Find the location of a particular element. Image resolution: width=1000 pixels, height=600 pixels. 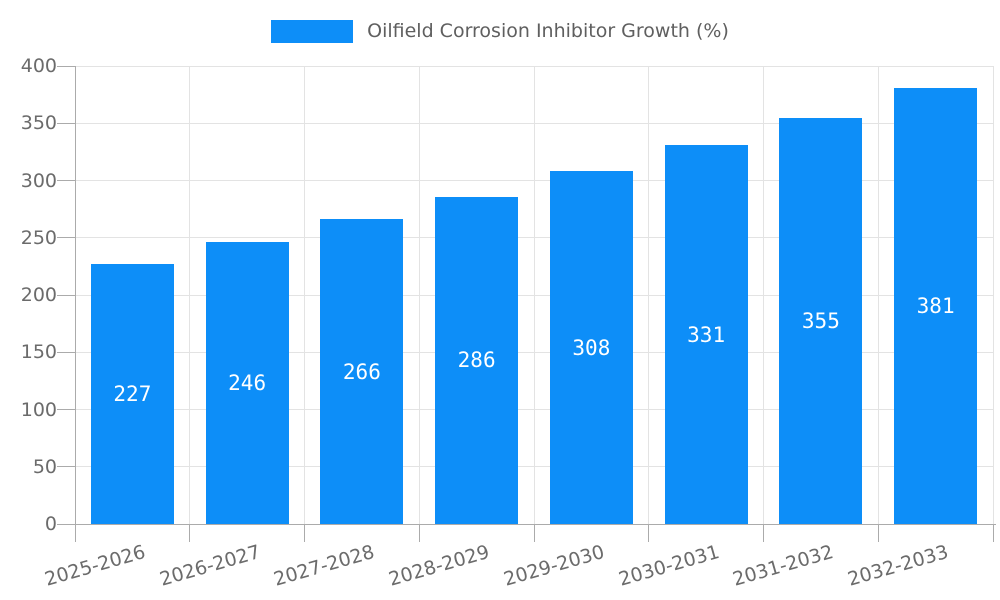

bar-value-label: 308 is located at coordinates (591, 347).